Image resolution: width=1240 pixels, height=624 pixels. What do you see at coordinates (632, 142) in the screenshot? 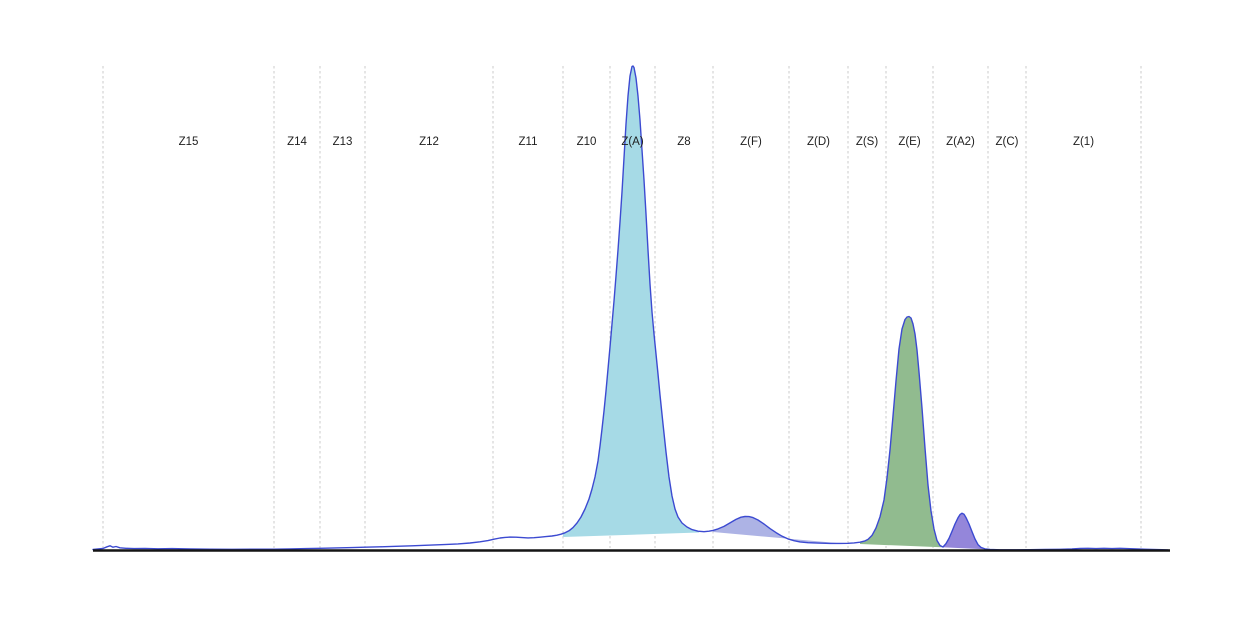
I see `zone-label-Z(A): Z(A)` at bounding box center [632, 142].